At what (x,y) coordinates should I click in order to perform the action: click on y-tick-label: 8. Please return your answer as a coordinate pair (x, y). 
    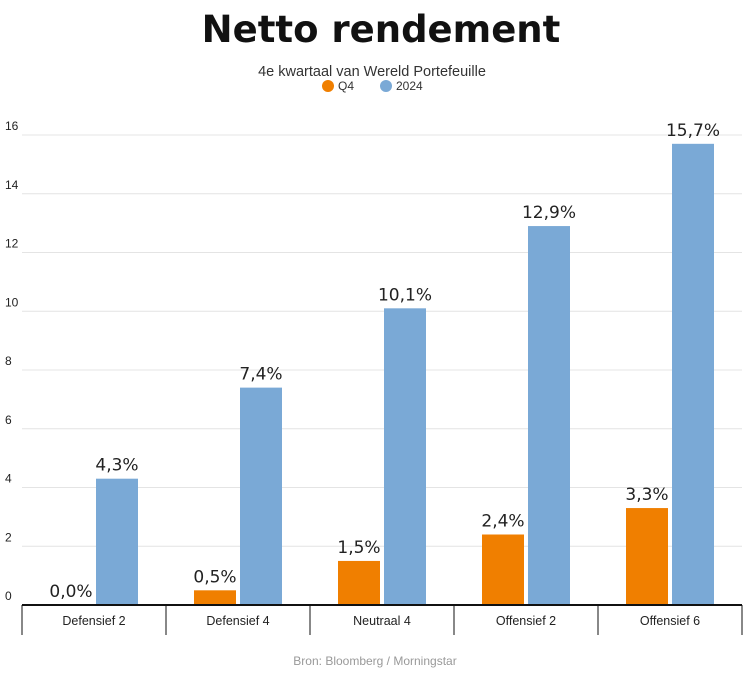
    Looking at the image, I should click on (8, 361).